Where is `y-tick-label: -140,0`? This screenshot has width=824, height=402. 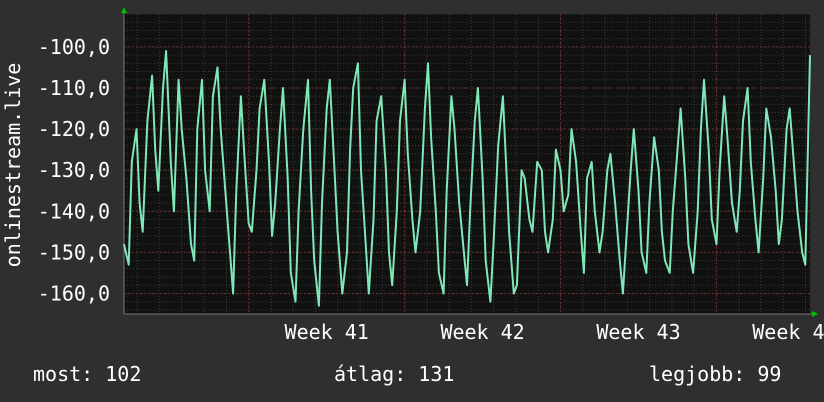
y-tick-label: -140,0 is located at coordinates (74, 211).